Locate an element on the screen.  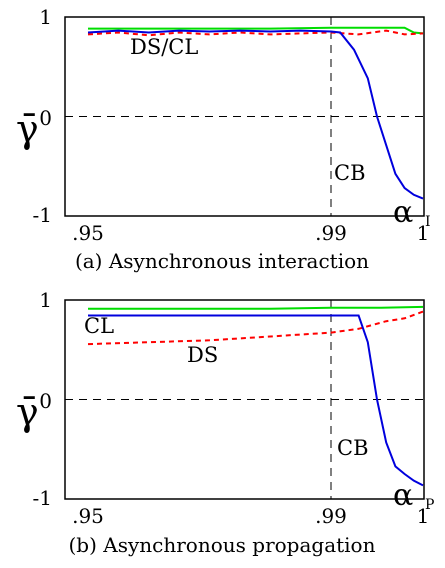
panel-caption: (b) Asynchronous propagation is located at coordinates (222, 545).